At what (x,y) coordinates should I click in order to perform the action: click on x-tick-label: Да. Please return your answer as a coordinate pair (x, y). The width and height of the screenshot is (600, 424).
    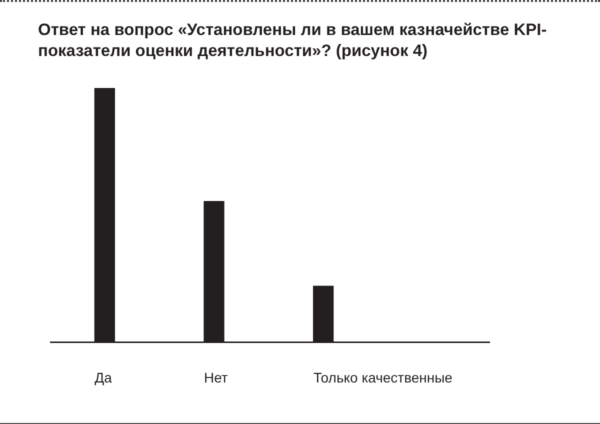
    Looking at the image, I should click on (103, 377).